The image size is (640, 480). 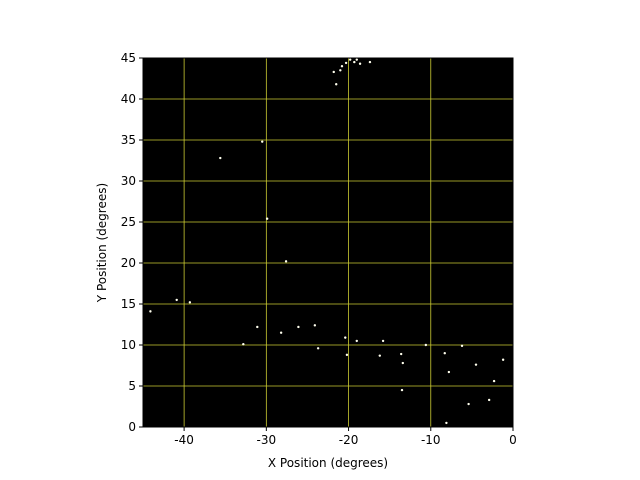 What do you see at coordinates (128, 58) in the screenshot?
I see `y-tick-label: 45` at bounding box center [128, 58].